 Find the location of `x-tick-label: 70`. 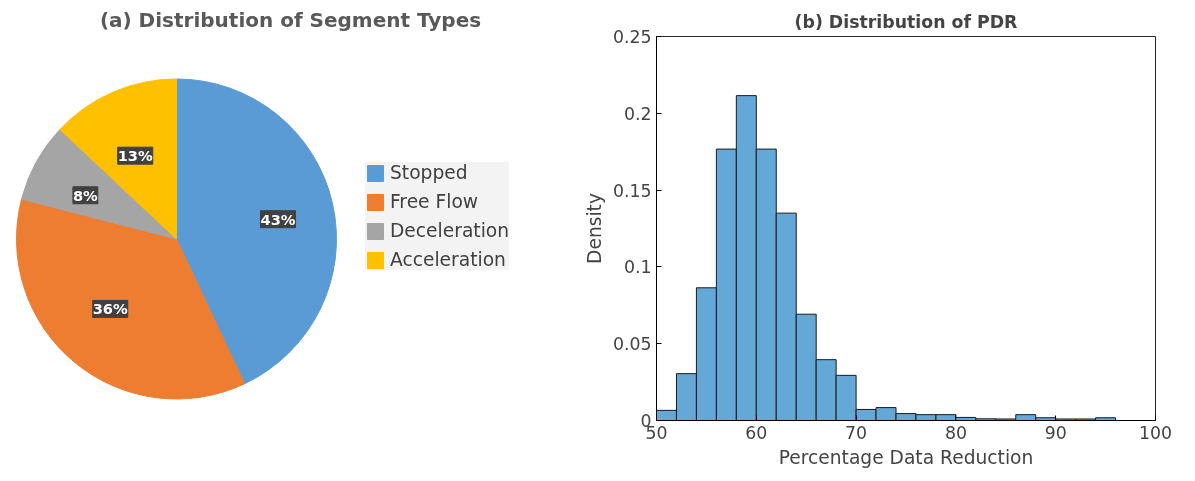

x-tick-label: 70 is located at coordinates (856, 432).